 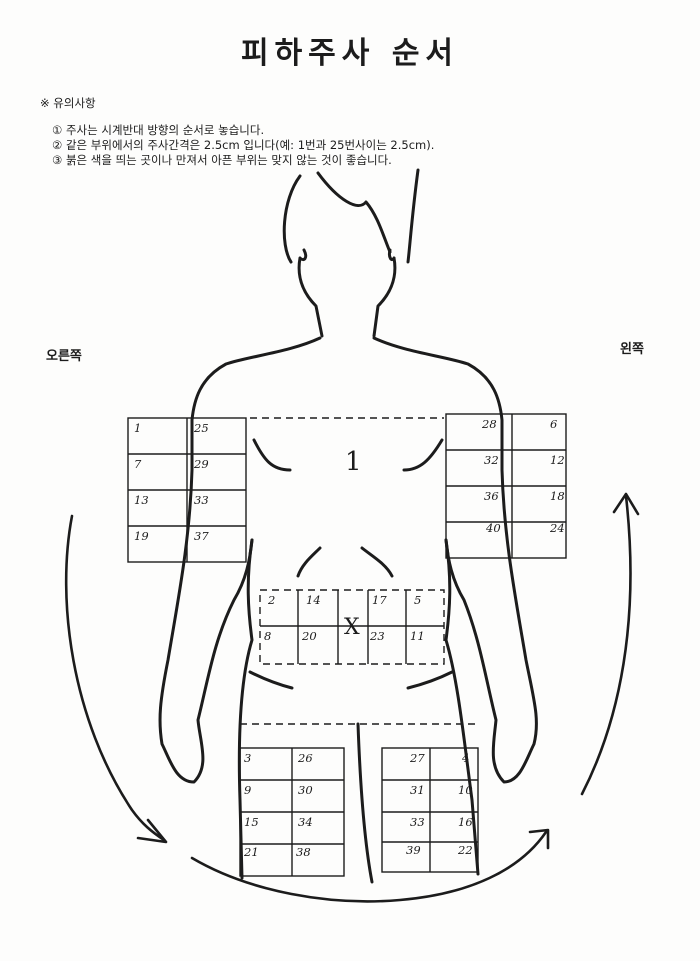 What do you see at coordinates (347, 293) in the screenshot?
I see `face-outline` at bounding box center [347, 293].